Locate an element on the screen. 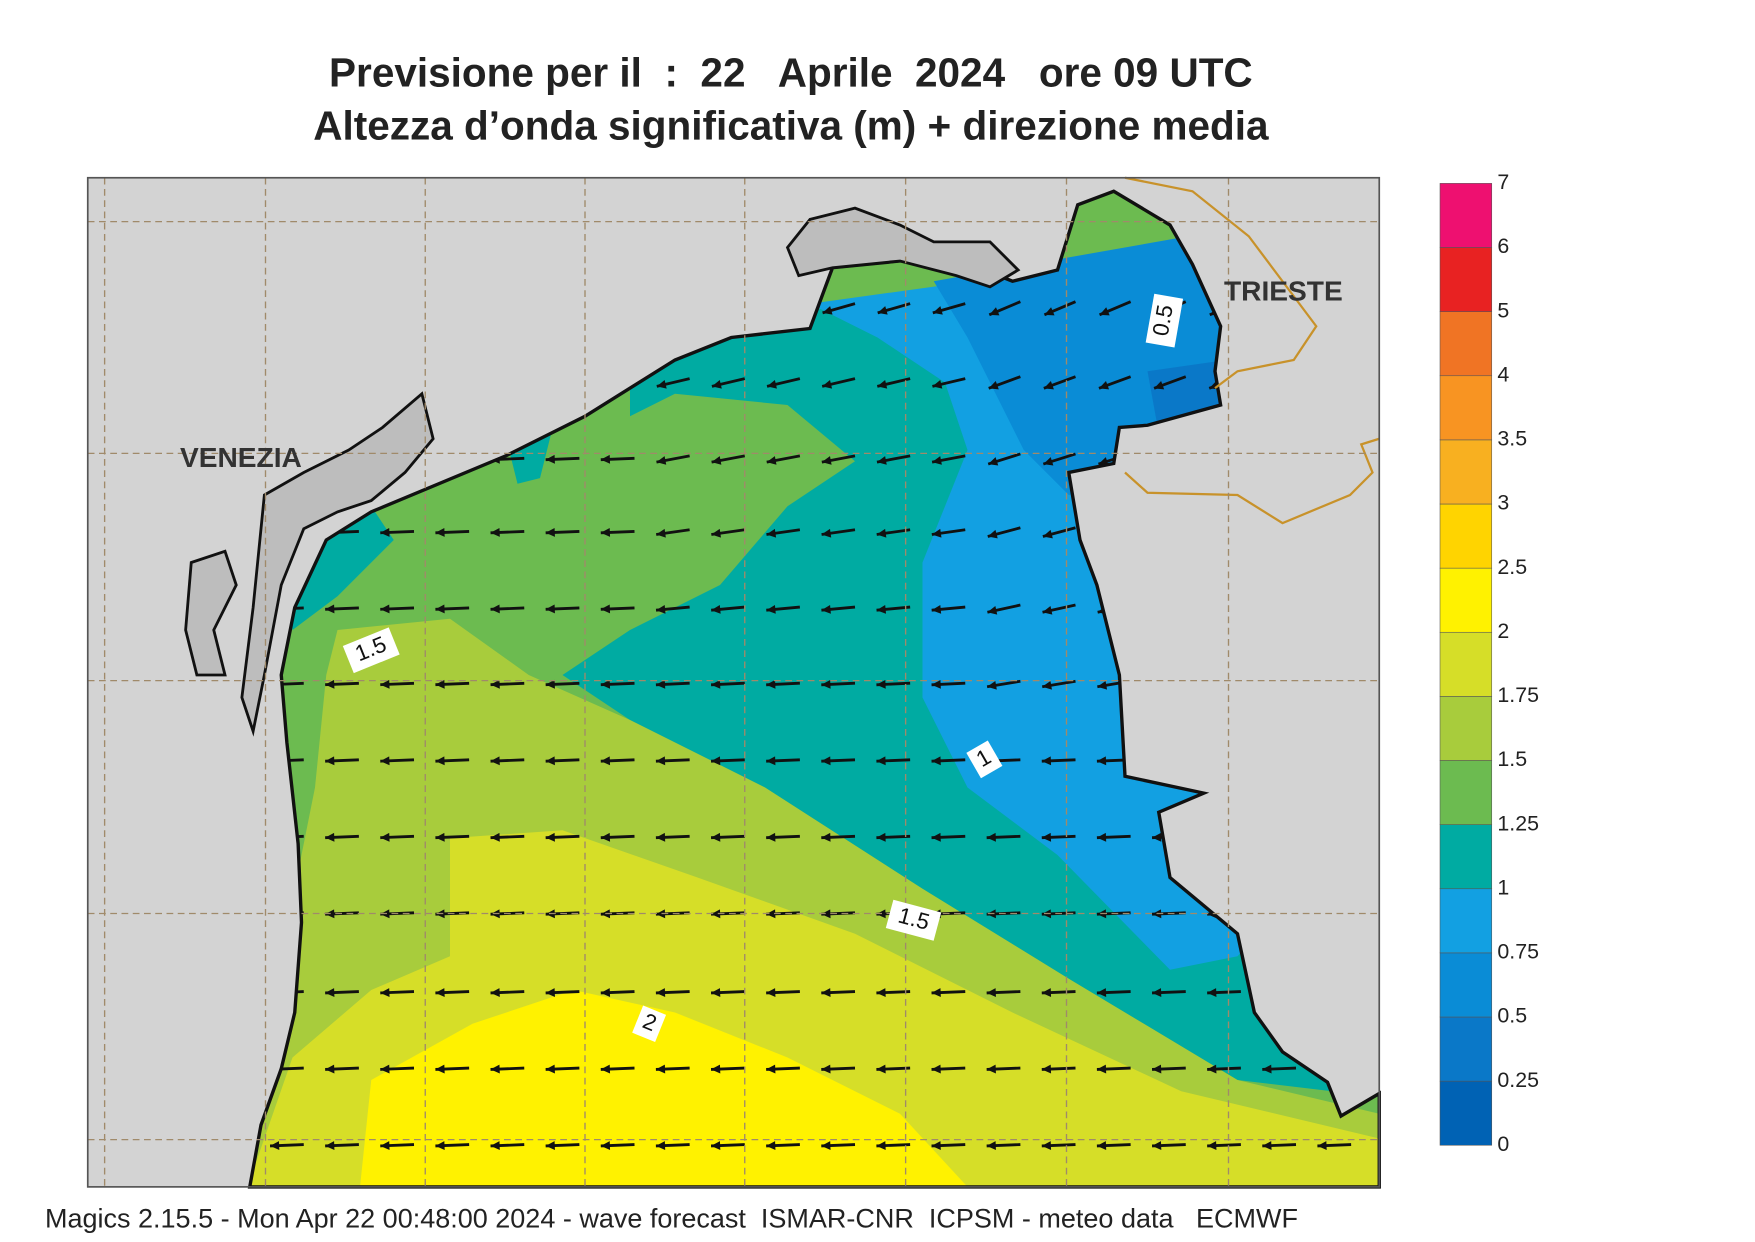 The width and height of the screenshot is (1755, 1242). colorbar-label: 7 is located at coordinates (1503, 182).